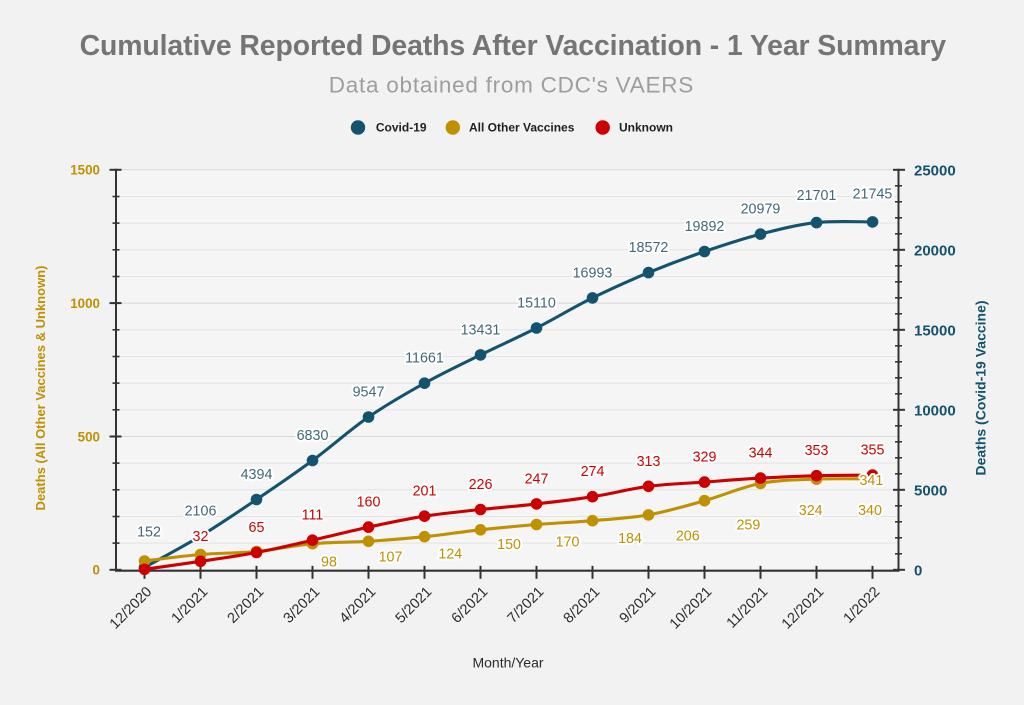  Describe the element at coordinates (424, 359) in the screenshot. I see `svg-text: 11661` at that location.